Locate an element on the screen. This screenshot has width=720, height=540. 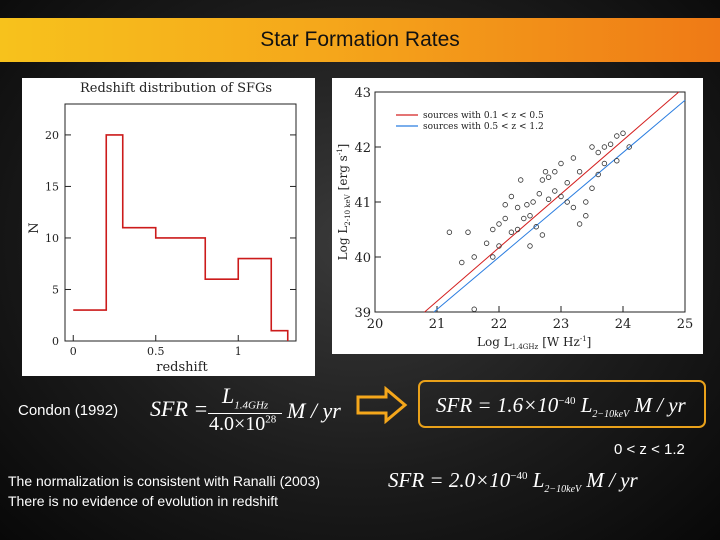
equation-3: SFR = 2.0×10−40 L2−10keV M / yr is located at coordinates (513, 481).